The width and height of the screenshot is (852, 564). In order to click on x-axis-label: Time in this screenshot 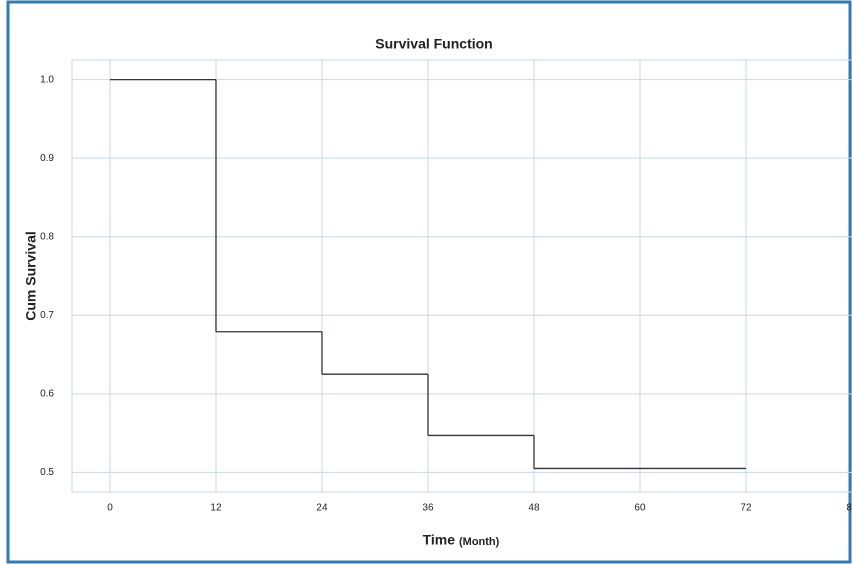, I will do `click(439, 540)`.